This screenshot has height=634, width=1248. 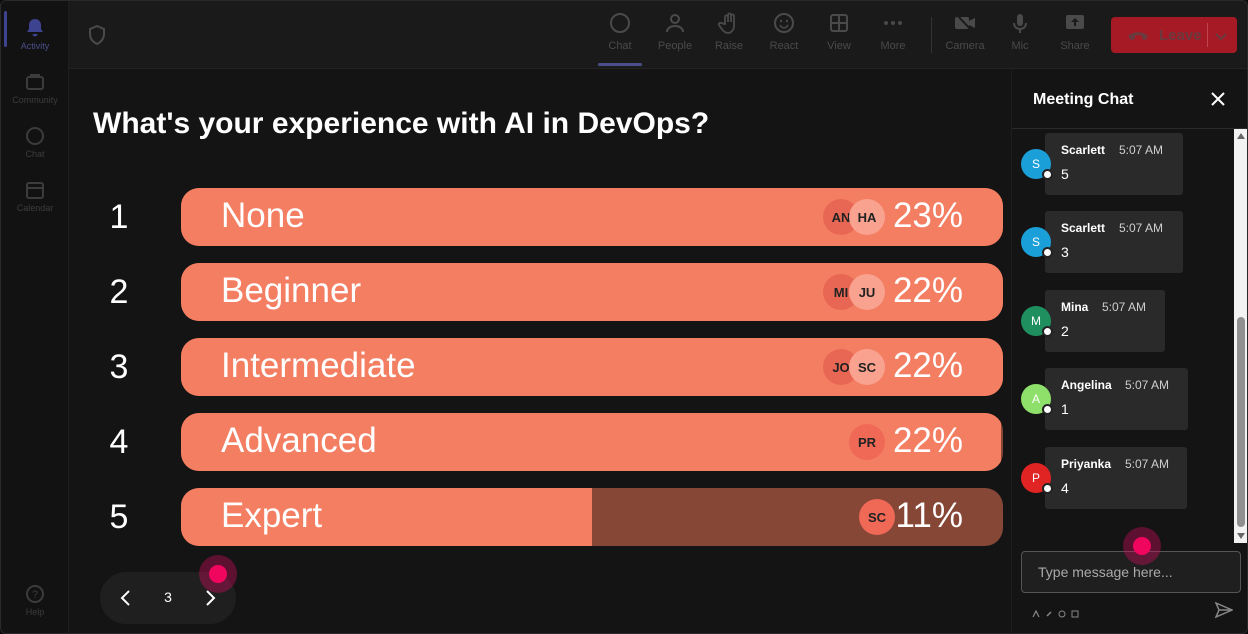 I want to click on bell-icon, so click(x=35, y=28).